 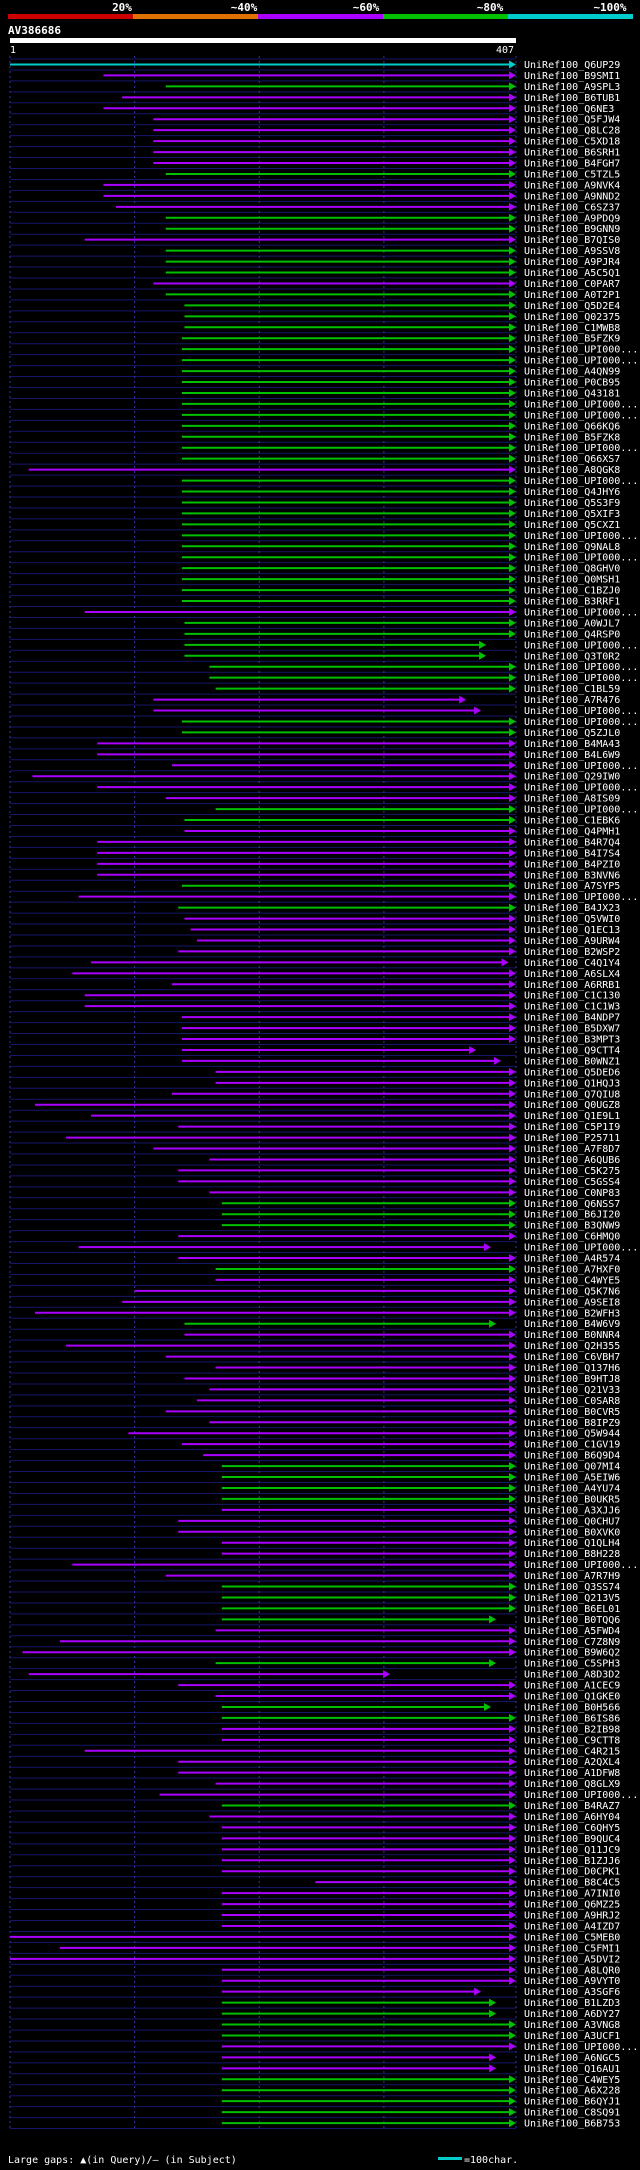 I want to click on hit-row: UniRef100_A9SSV8, so click(x=393, y=251).